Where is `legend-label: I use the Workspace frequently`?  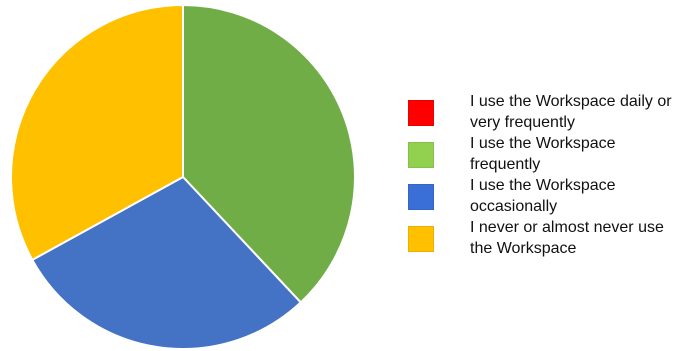
legend-label: I use the Workspace frequently is located at coordinates (543, 154).